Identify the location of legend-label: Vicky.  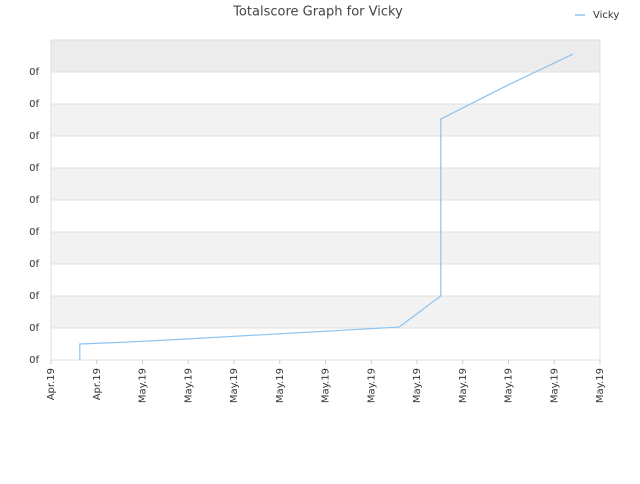
(606, 15).